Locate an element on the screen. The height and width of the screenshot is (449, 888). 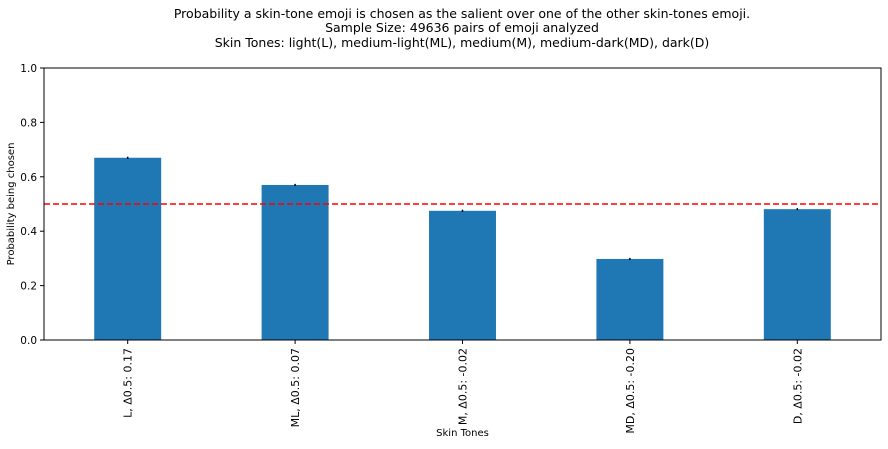
x-tick-label: ML, Δ0.5: 0.07 is located at coordinates (295, 387).